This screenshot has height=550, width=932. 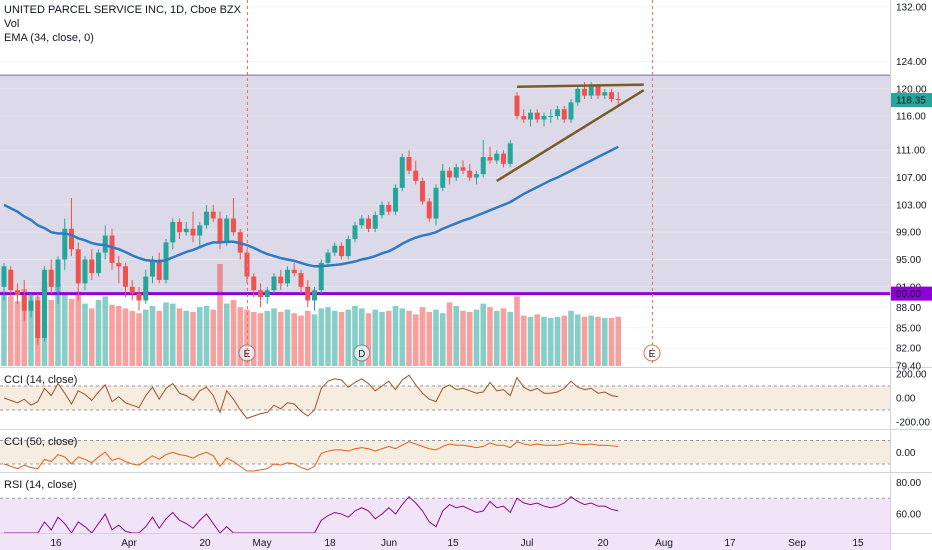 What do you see at coordinates (908, 328) in the screenshot?
I see `price-tick-label: 85.00` at bounding box center [908, 328].